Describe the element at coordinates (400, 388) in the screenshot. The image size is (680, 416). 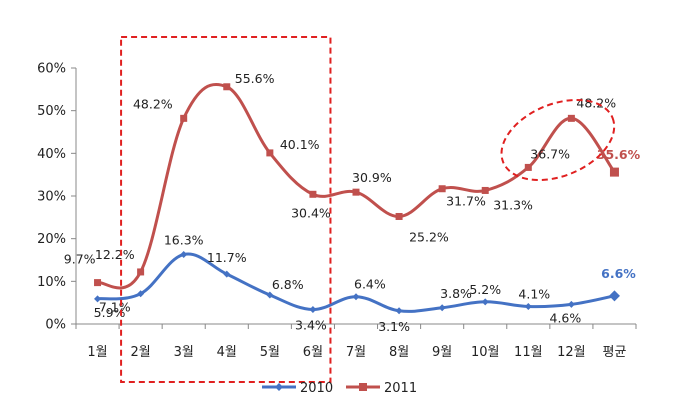
I see `legend-label: 2011` at that location.